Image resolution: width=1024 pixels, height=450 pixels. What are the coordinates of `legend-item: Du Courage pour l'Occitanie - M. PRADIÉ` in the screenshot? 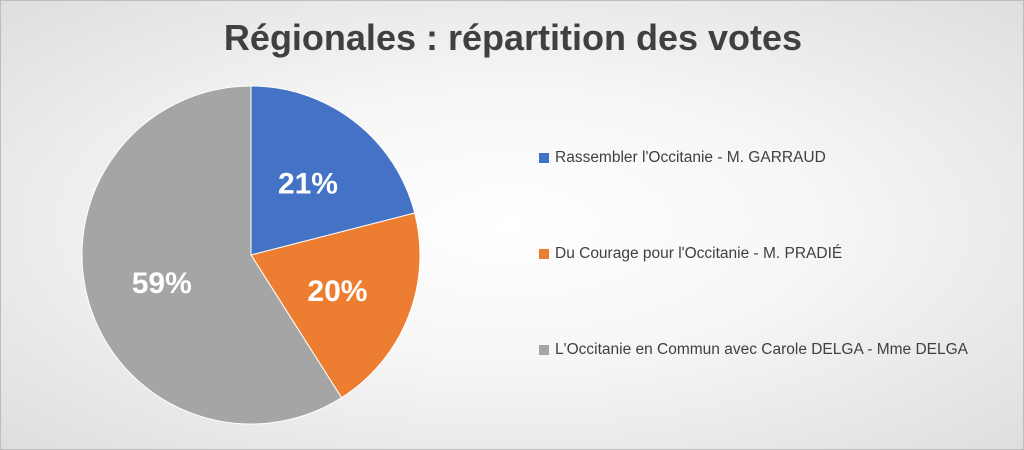 It's located at (690, 254).